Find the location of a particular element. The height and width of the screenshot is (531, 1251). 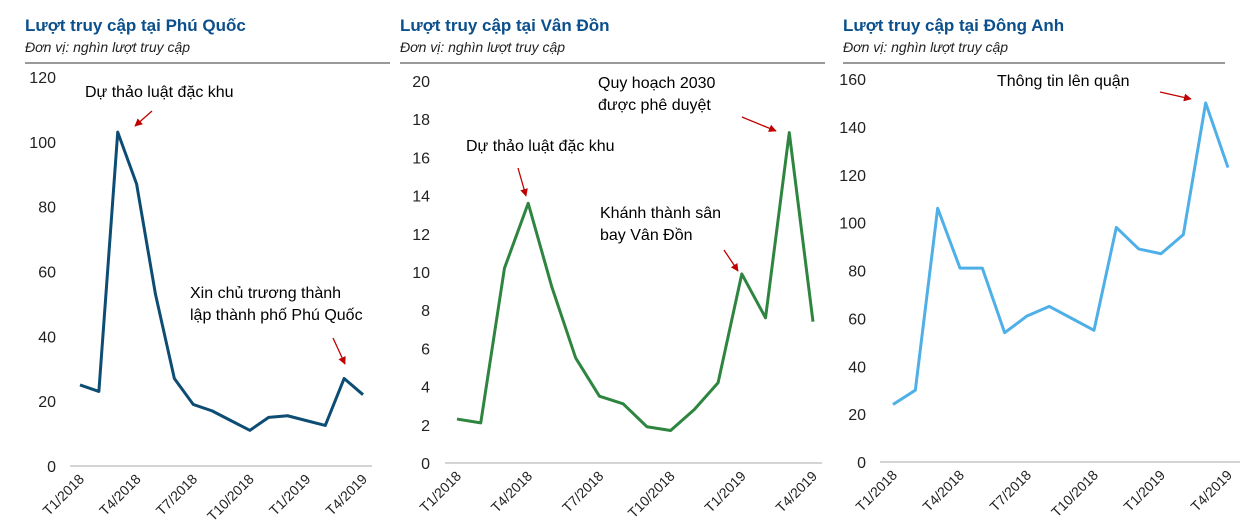

annotation: bay Vân Đồn is located at coordinates (646, 235).